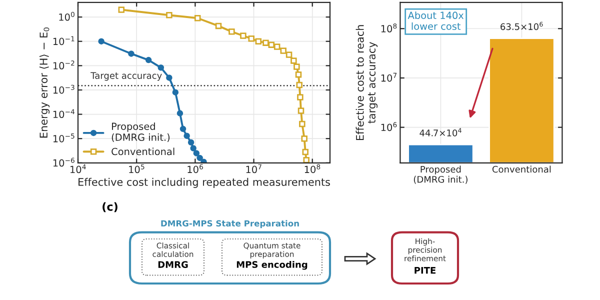 This screenshot has height=300, width=600. What do you see at coordinates (110, 207) in the screenshot?
I see `text: (c)` at bounding box center [110, 207].